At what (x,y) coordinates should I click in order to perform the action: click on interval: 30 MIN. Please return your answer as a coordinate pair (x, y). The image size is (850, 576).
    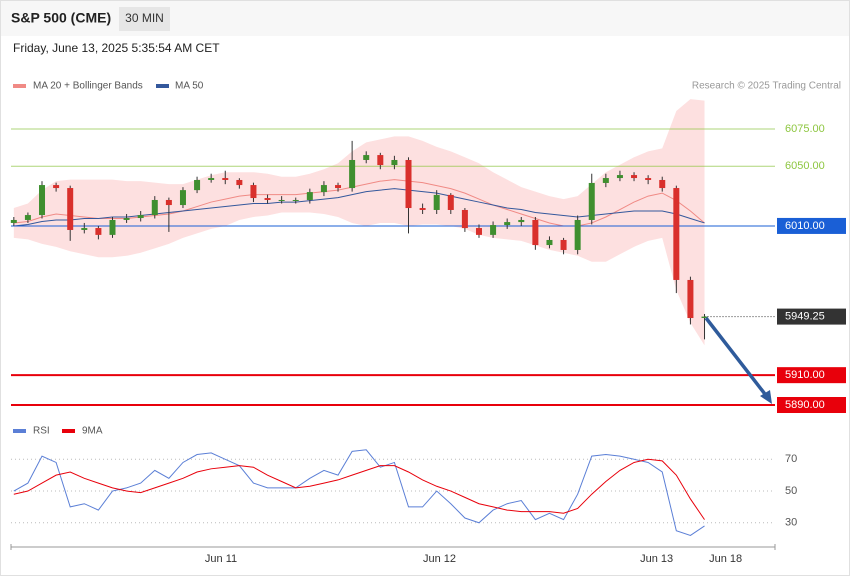
    Looking at the image, I should click on (144, 18).